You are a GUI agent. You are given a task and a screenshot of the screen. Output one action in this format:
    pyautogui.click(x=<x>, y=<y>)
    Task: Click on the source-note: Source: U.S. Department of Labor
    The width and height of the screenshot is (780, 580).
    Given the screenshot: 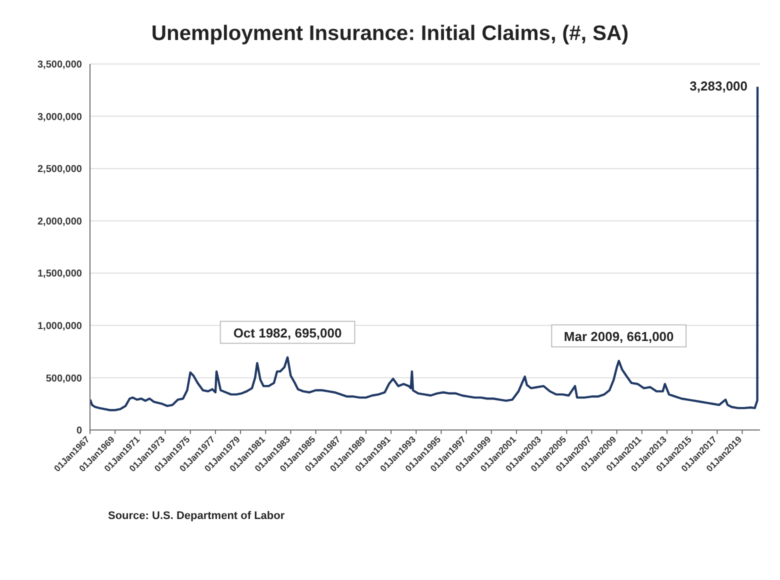 What is the action you would take?
    pyautogui.click(x=197, y=516)
    